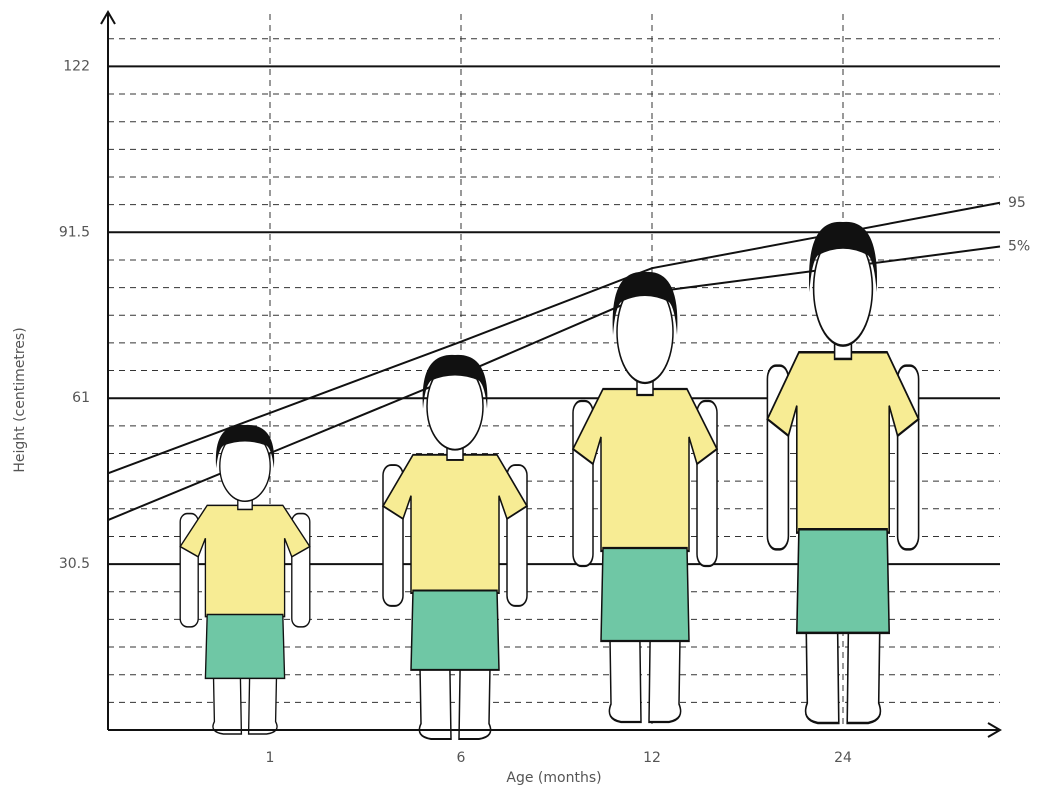 This screenshot has width=1038, height=796. Describe the element at coordinates (555, 730) in the screenshot. I see `x-axis` at that location.